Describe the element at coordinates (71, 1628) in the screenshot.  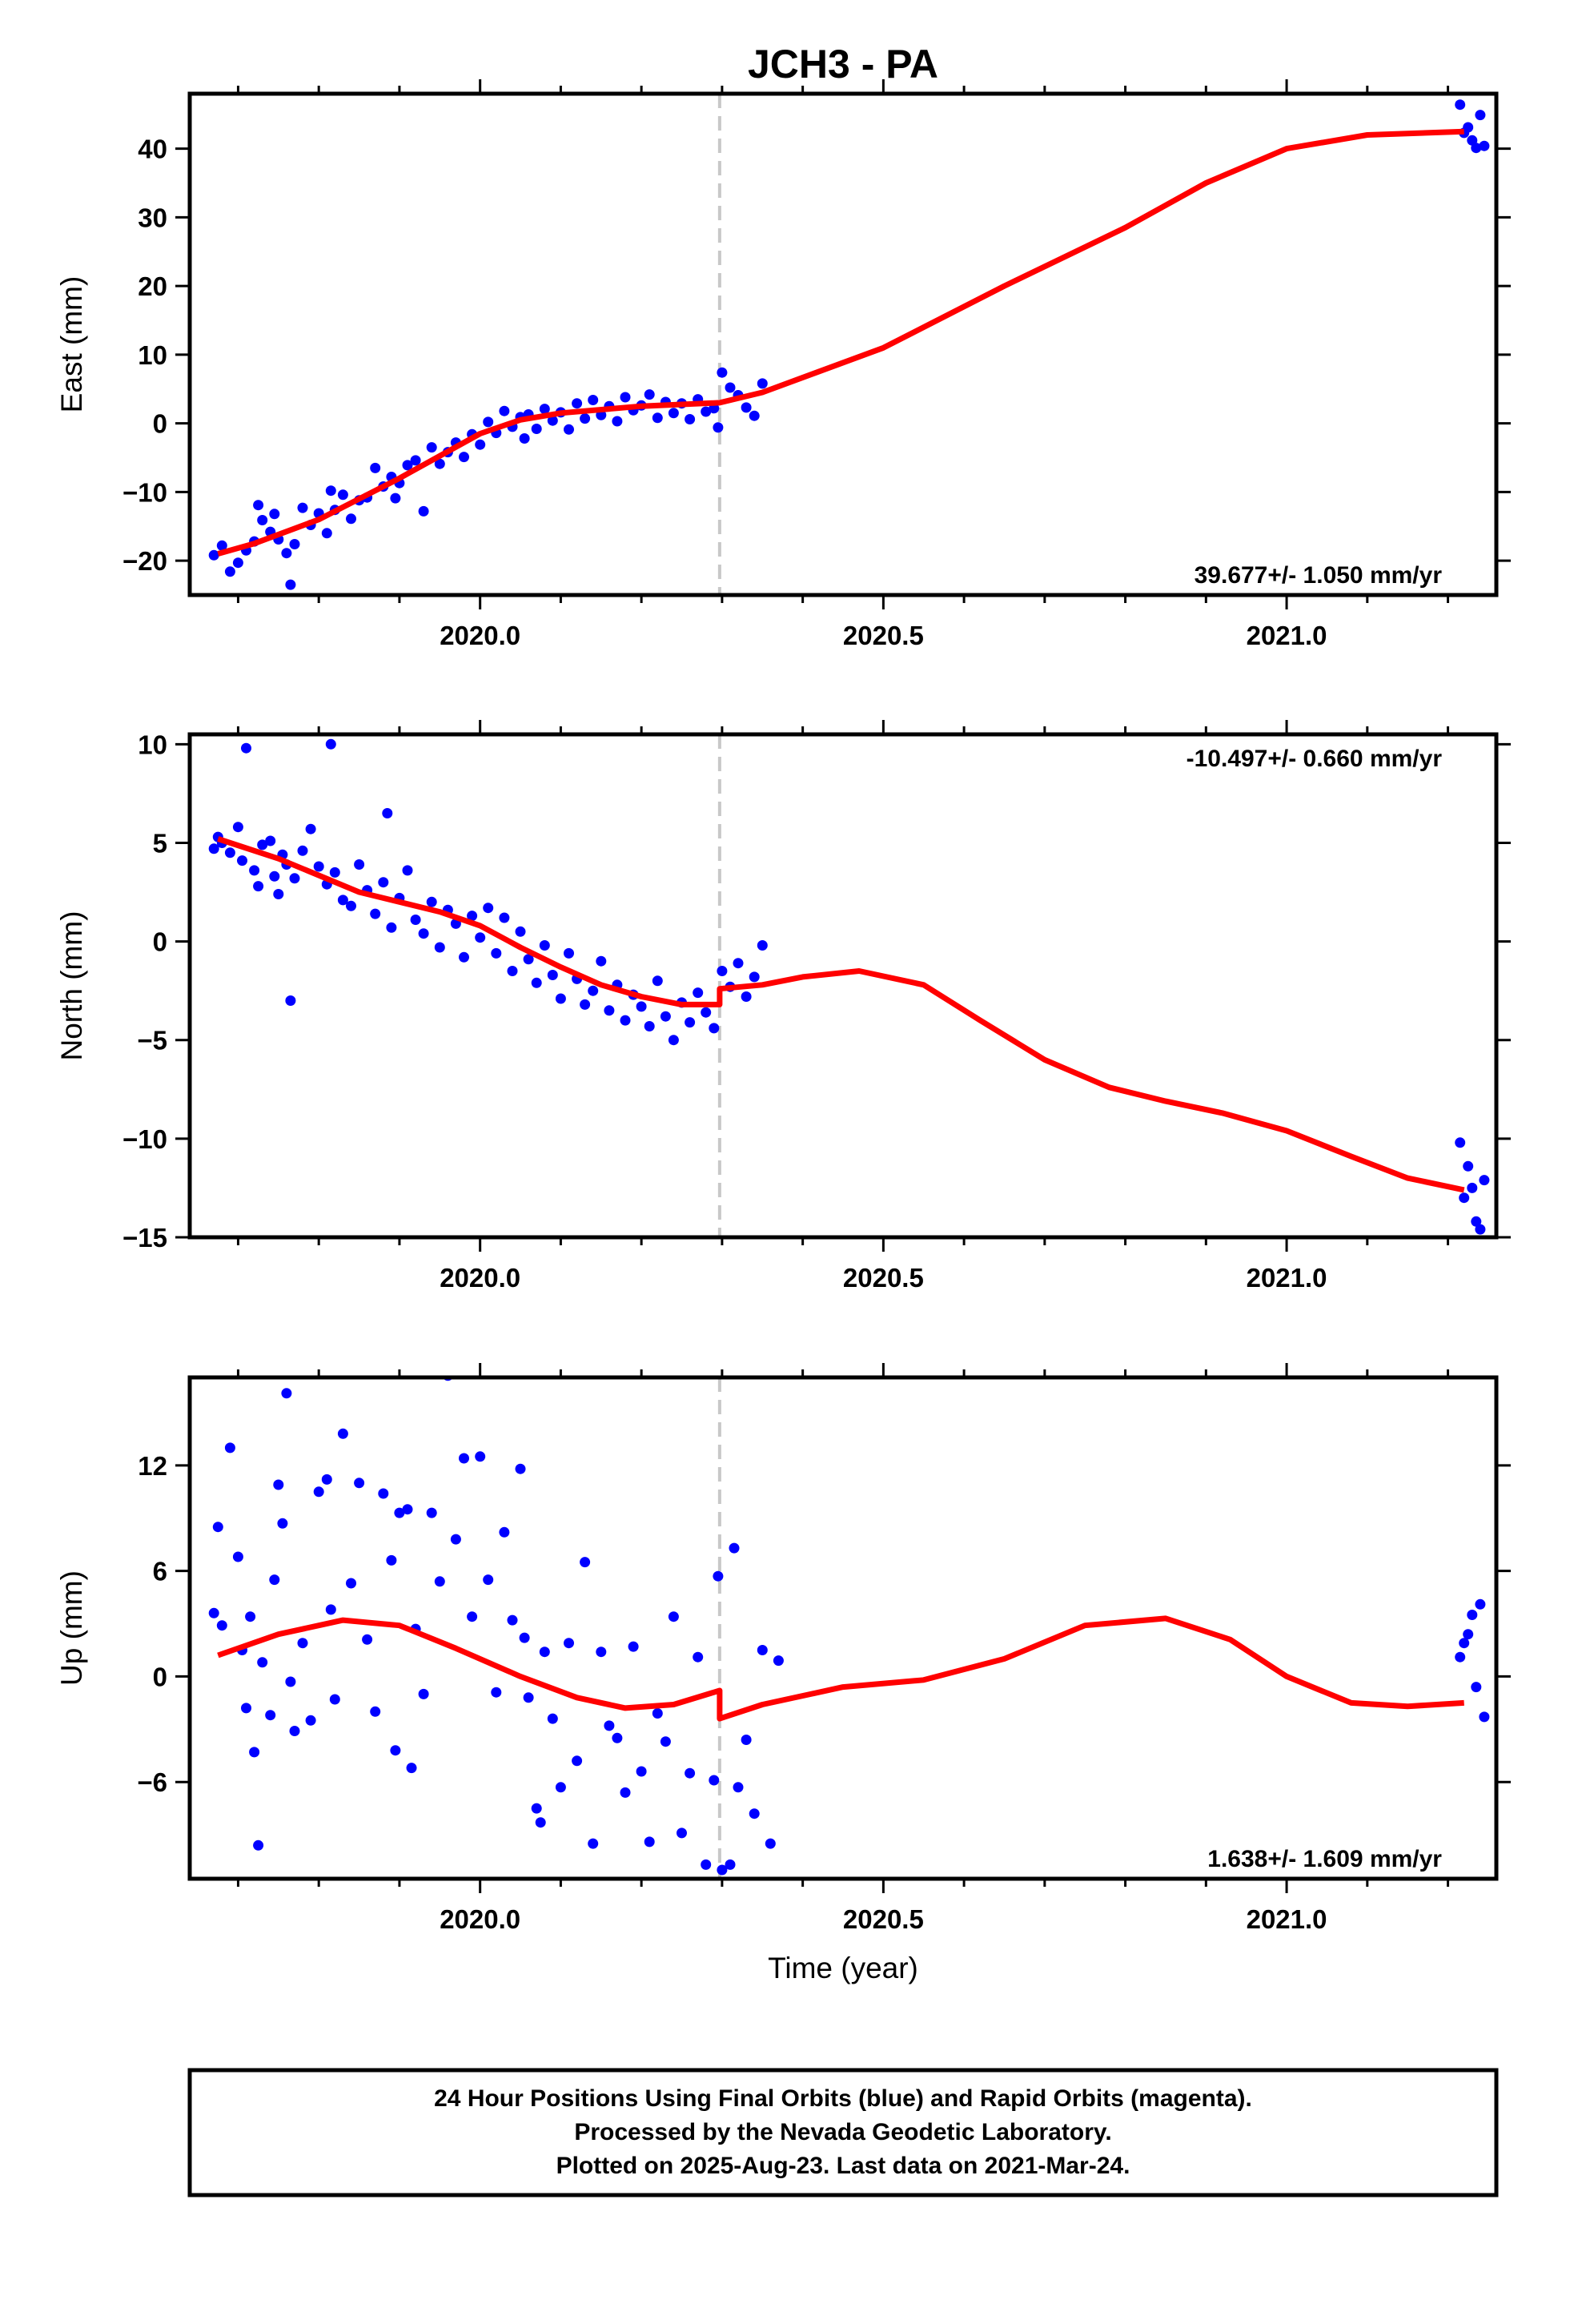
I see `up-y-axis-label: Up (mm)` at that location.